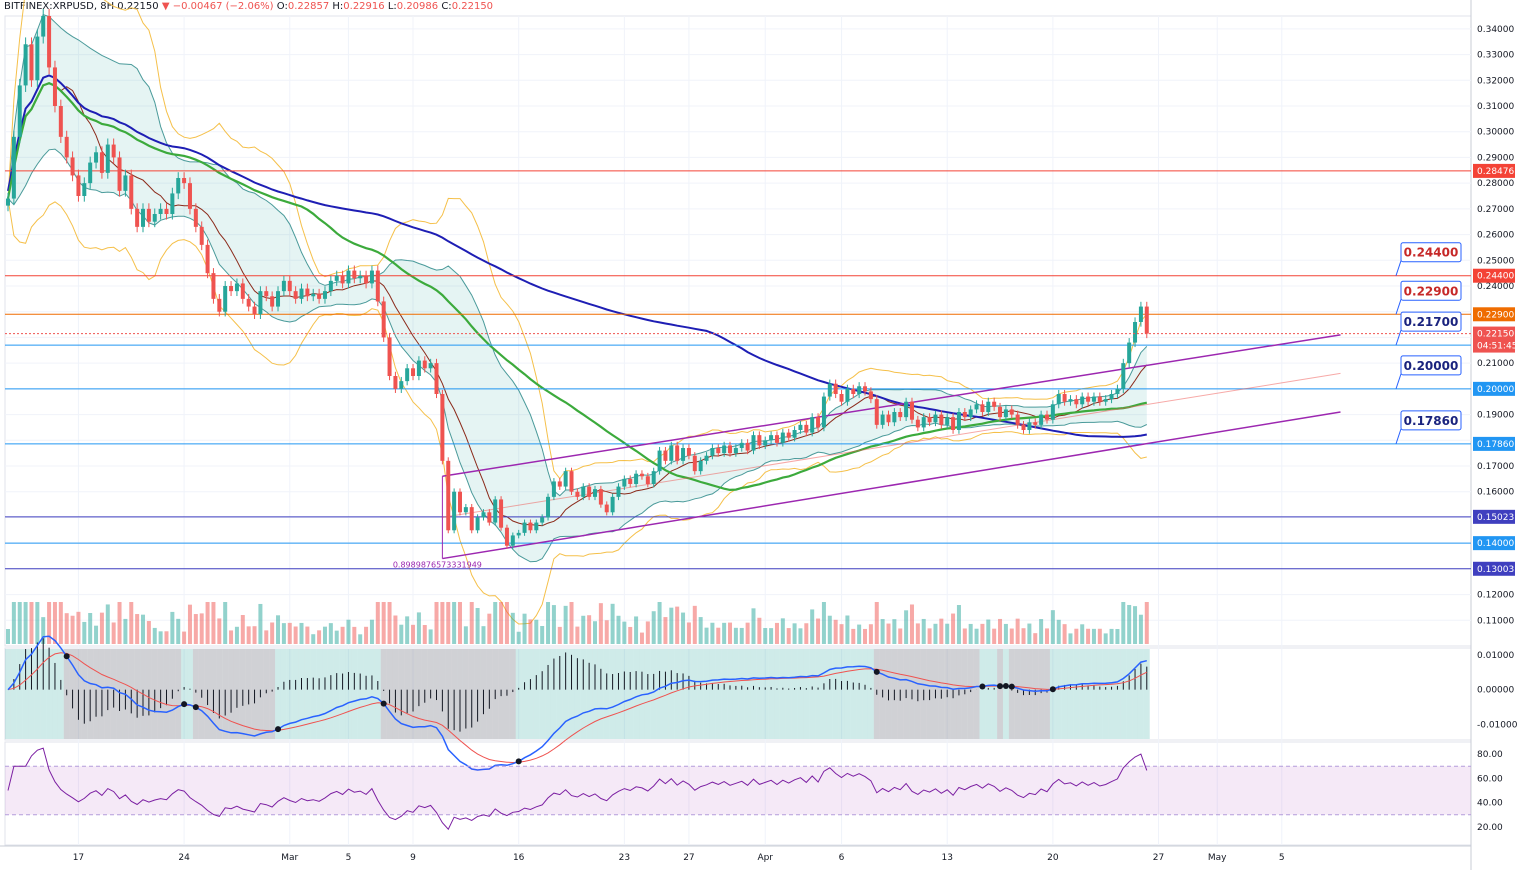 This screenshot has height=870, width=1536. Describe the element at coordinates (138, 6) in the screenshot. I see `last-price: 0.22150` at that location.